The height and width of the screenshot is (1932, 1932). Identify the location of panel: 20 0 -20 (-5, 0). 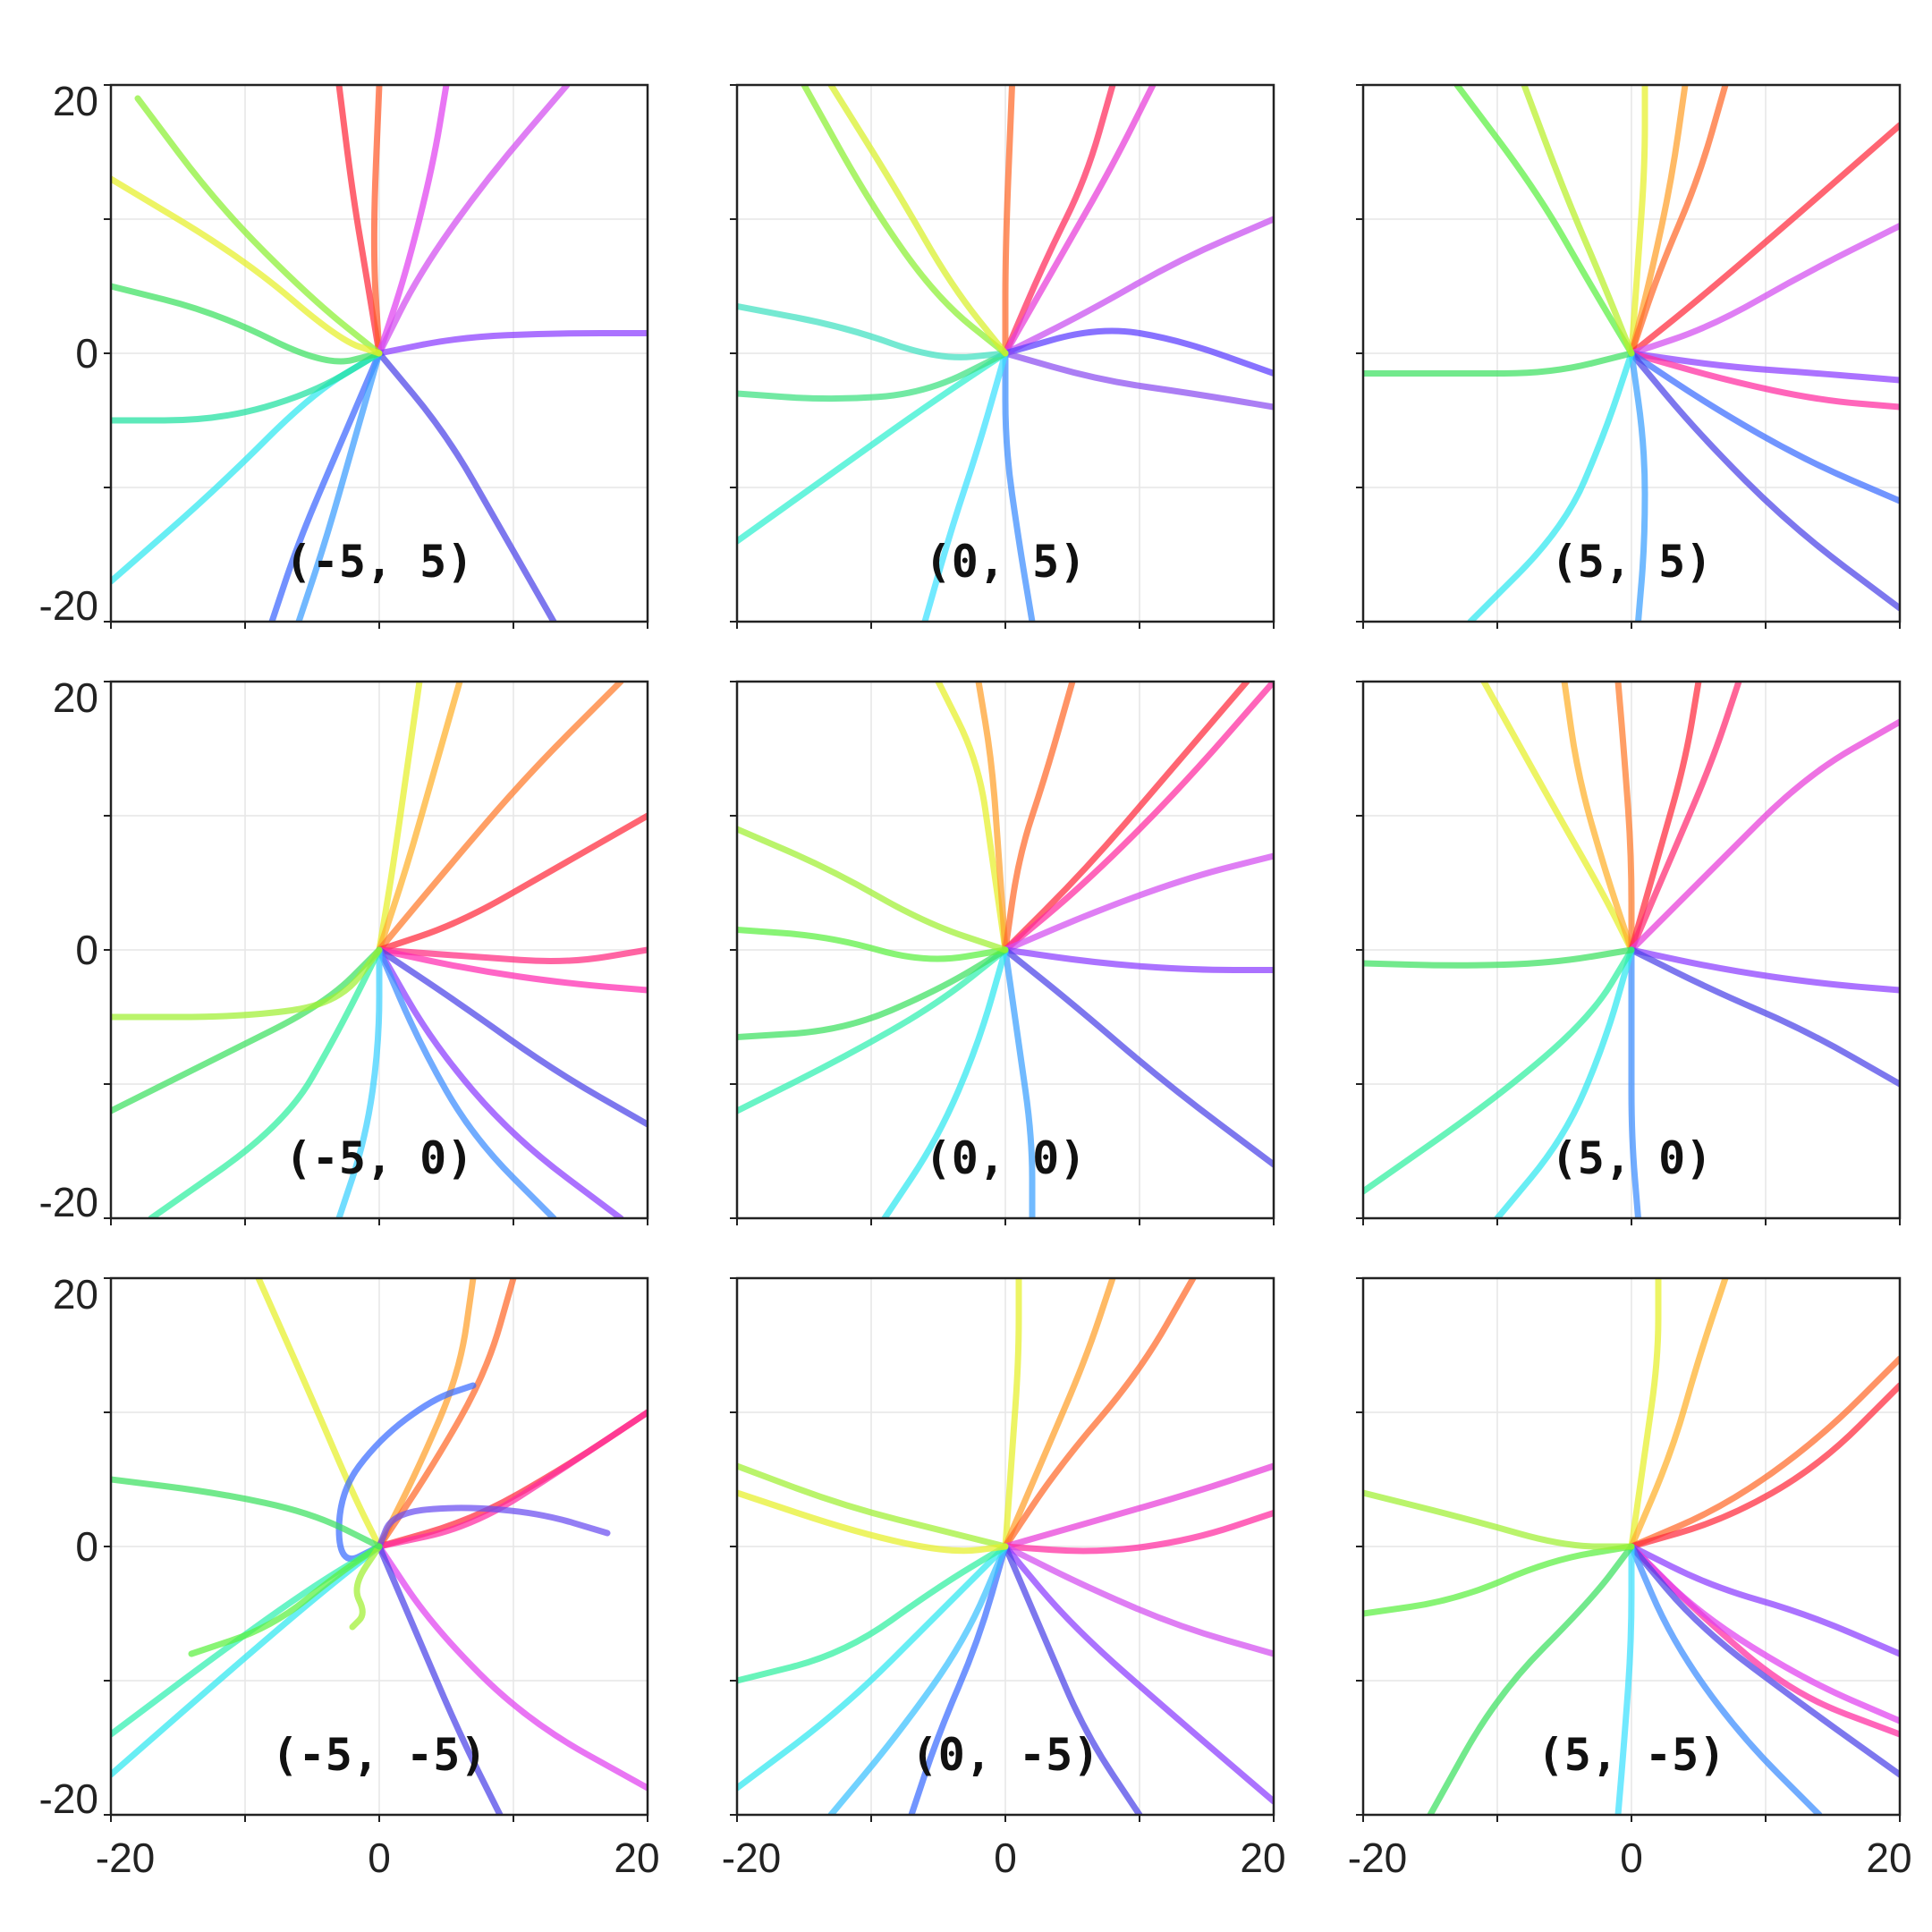
(344, 949).